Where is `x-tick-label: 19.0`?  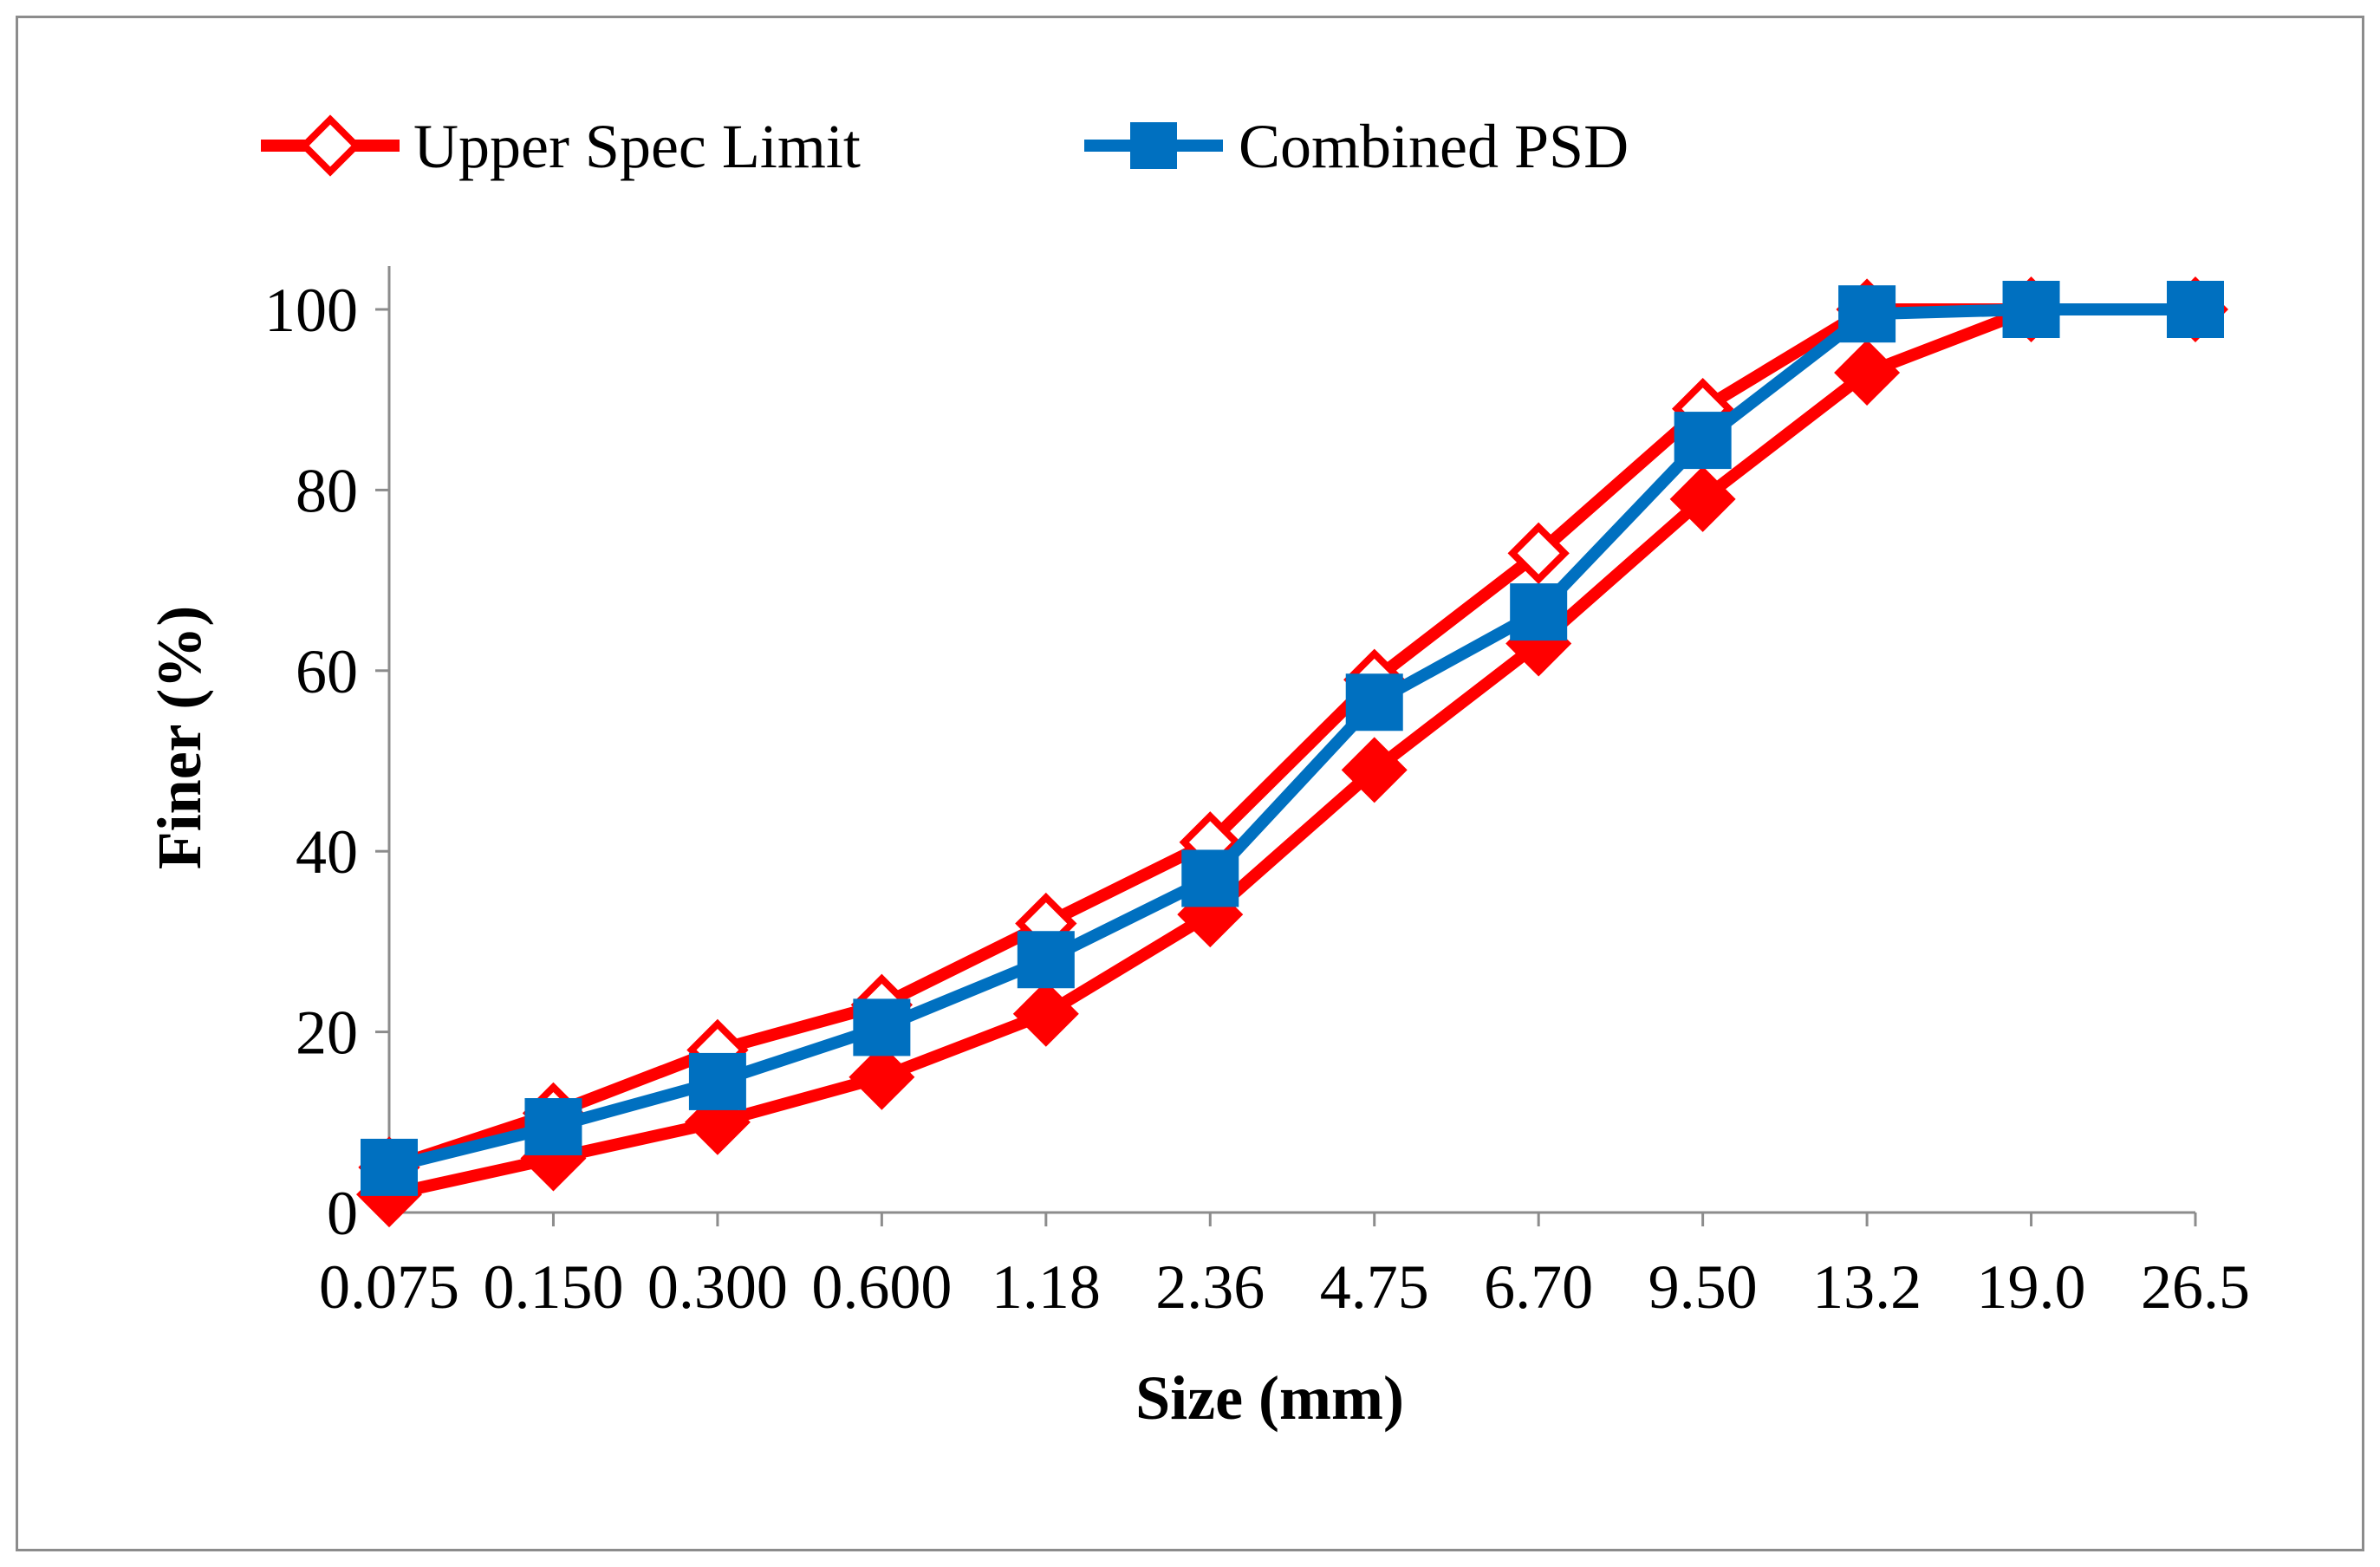 x-tick-label: 19.0 is located at coordinates (2031, 1287).